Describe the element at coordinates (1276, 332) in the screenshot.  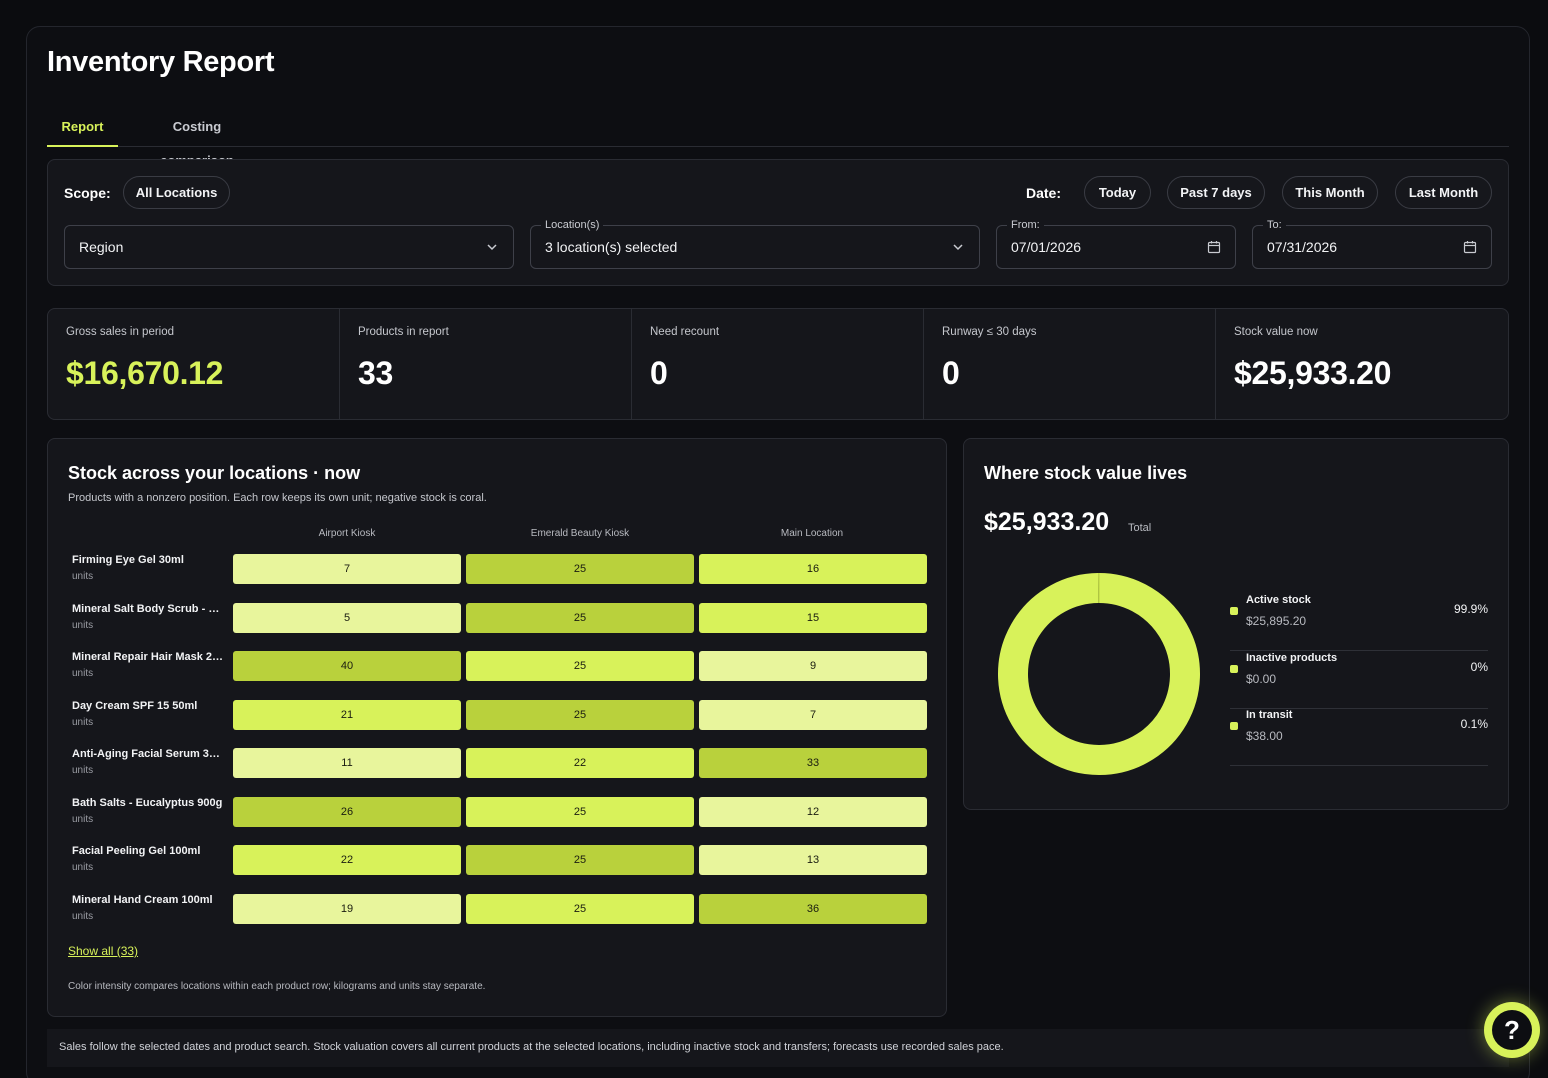
I see `kpi-label: Stock value now` at that location.